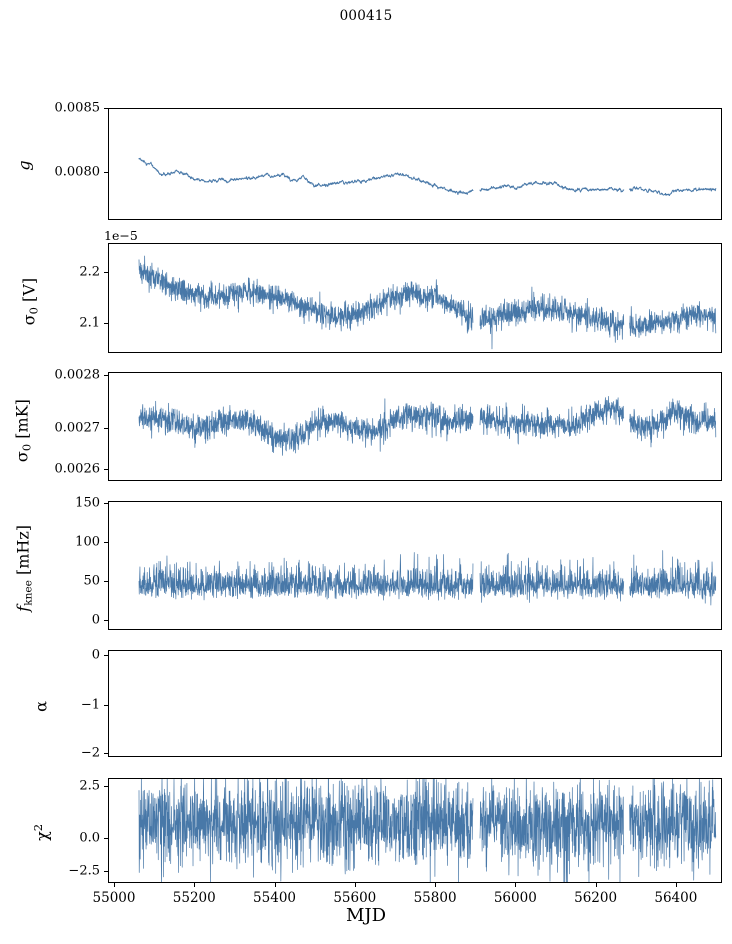 The image size is (732, 944). What do you see at coordinates (23, 431) in the screenshot?
I see `ylabel-sigma0-mk: σ0 [mK]` at bounding box center [23, 431].